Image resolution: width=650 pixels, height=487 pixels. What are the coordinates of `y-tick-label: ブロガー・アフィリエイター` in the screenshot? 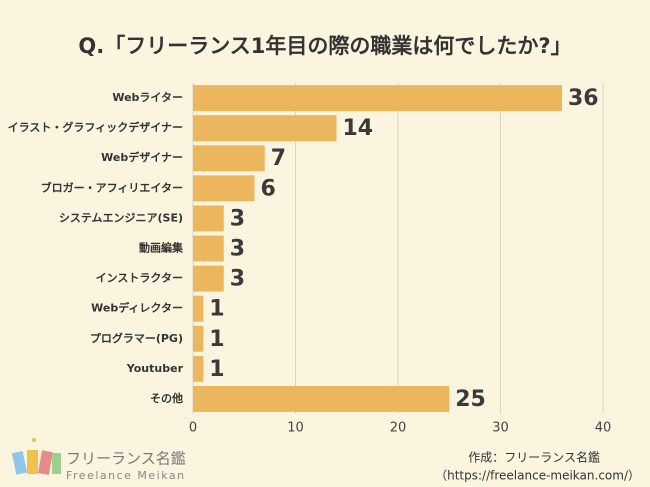 It's located at (112, 187).